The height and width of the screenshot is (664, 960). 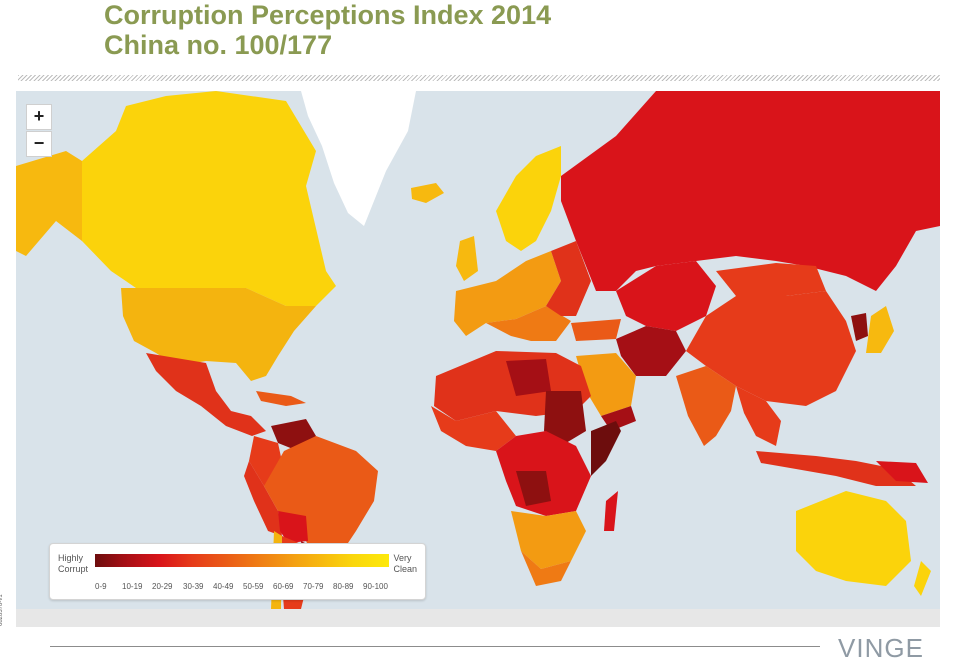 What do you see at coordinates (902, 472) in the screenshot?
I see `png-shape` at bounding box center [902, 472].